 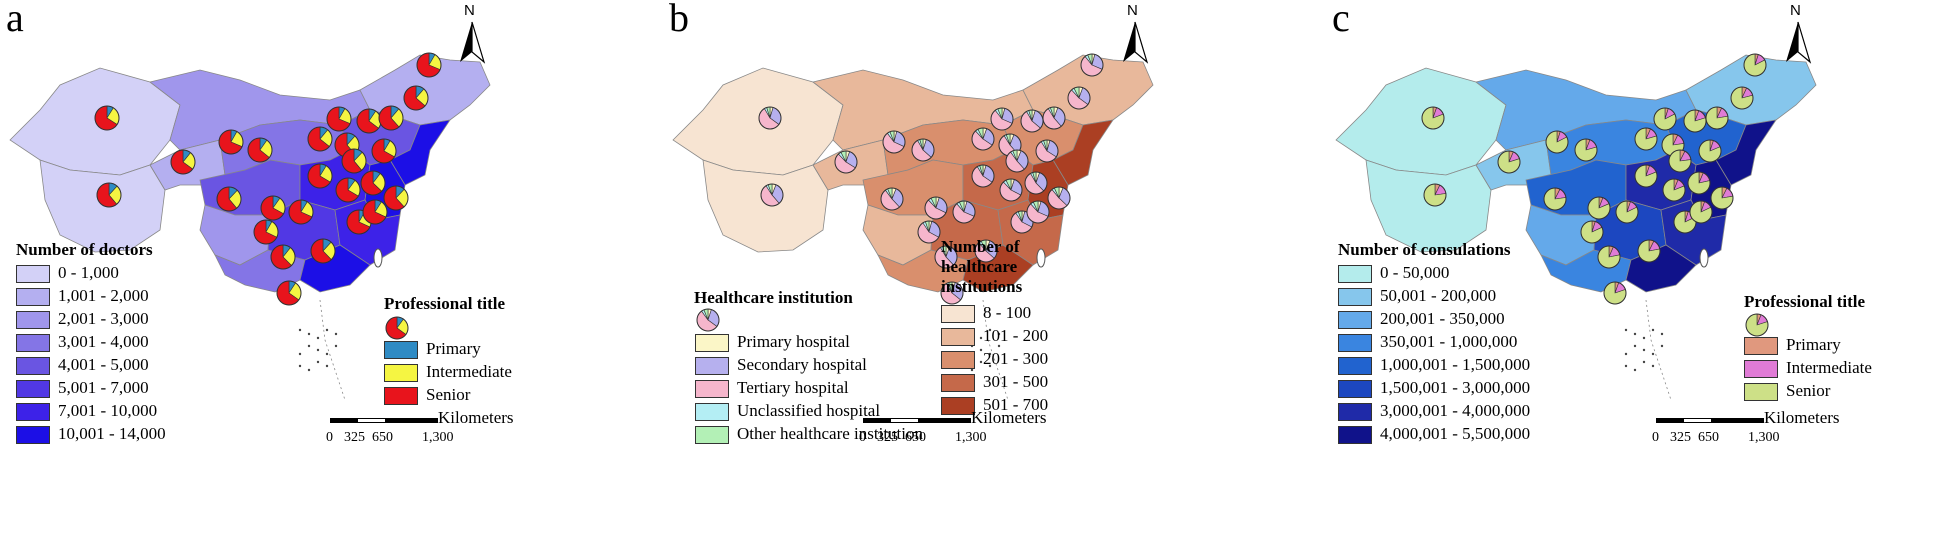 What do you see at coordinates (1757, 325) in the screenshot?
I see `pie-key-slices` at bounding box center [1757, 325].